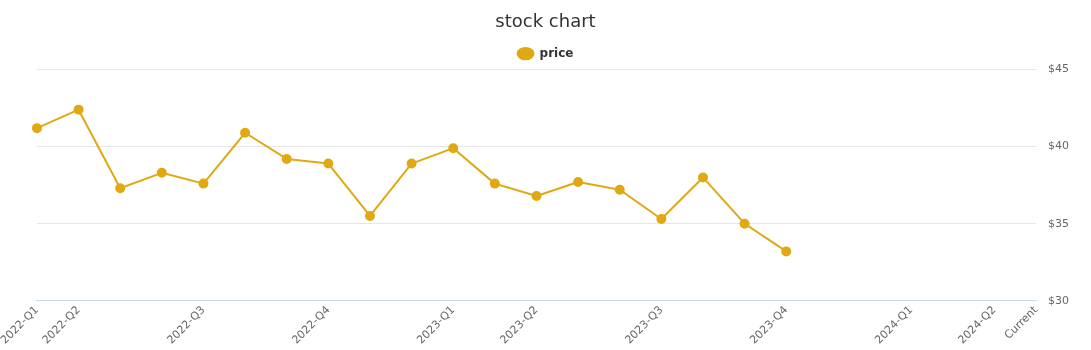 This screenshot has height=350, width=1091. What do you see at coordinates (1058, 146) in the screenshot?
I see `y-tick-label: $40` at bounding box center [1058, 146].